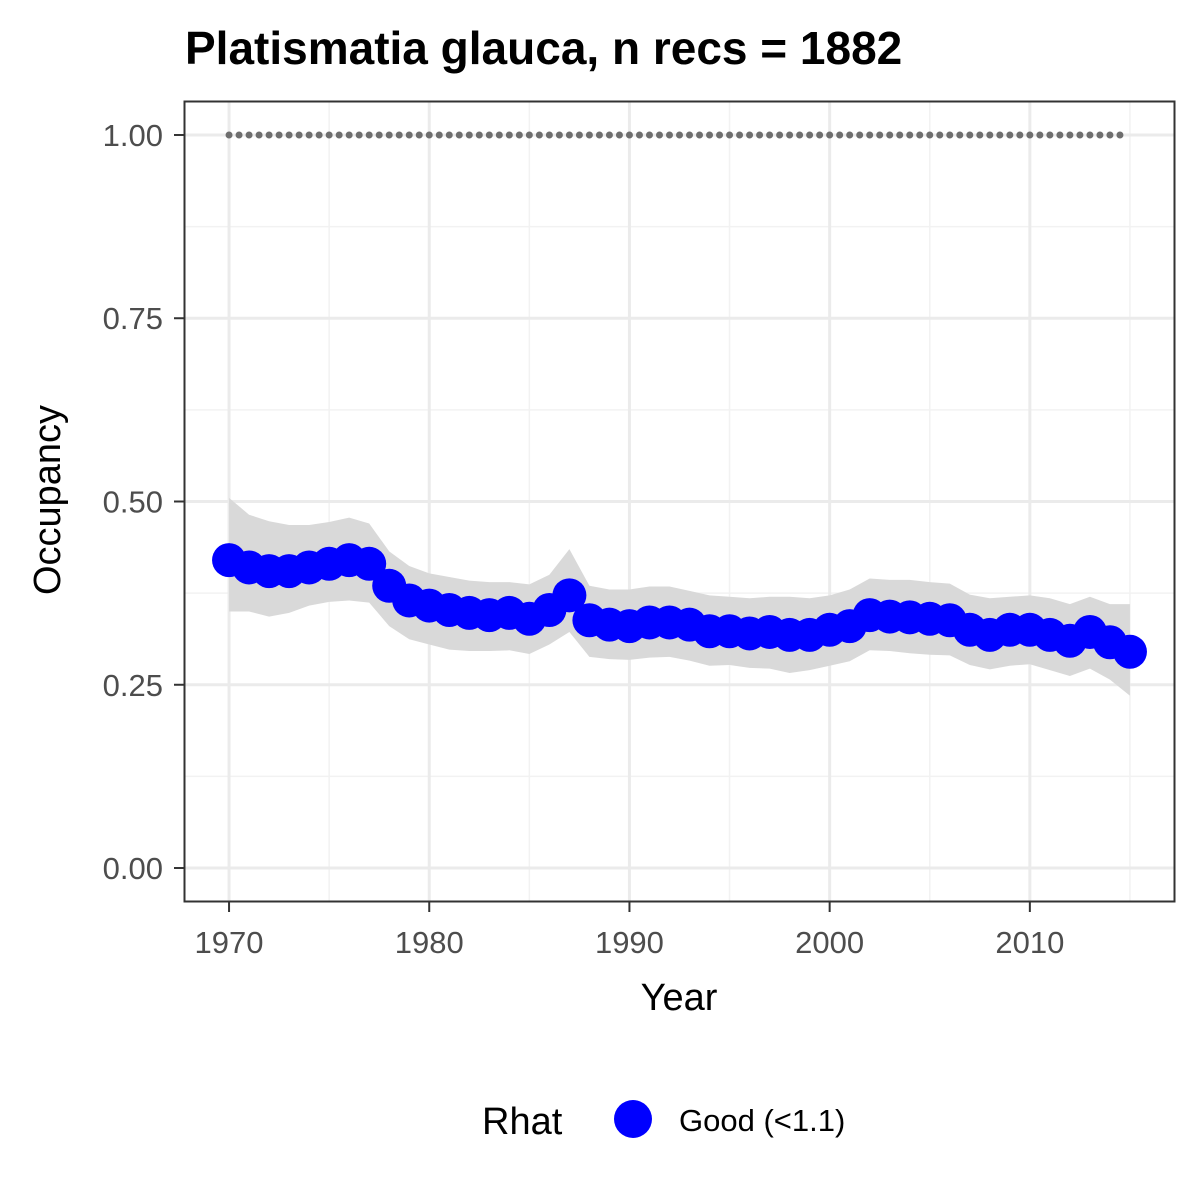  Describe the element at coordinates (133, 685) in the screenshot. I see `y-tick-label: 0.25` at that location.